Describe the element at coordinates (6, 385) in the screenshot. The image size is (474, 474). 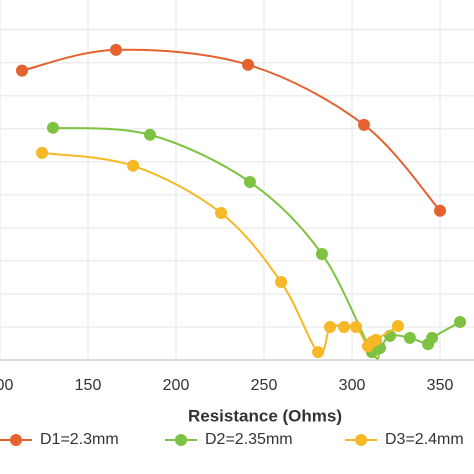
I see `x-tick-label: 100` at that location.